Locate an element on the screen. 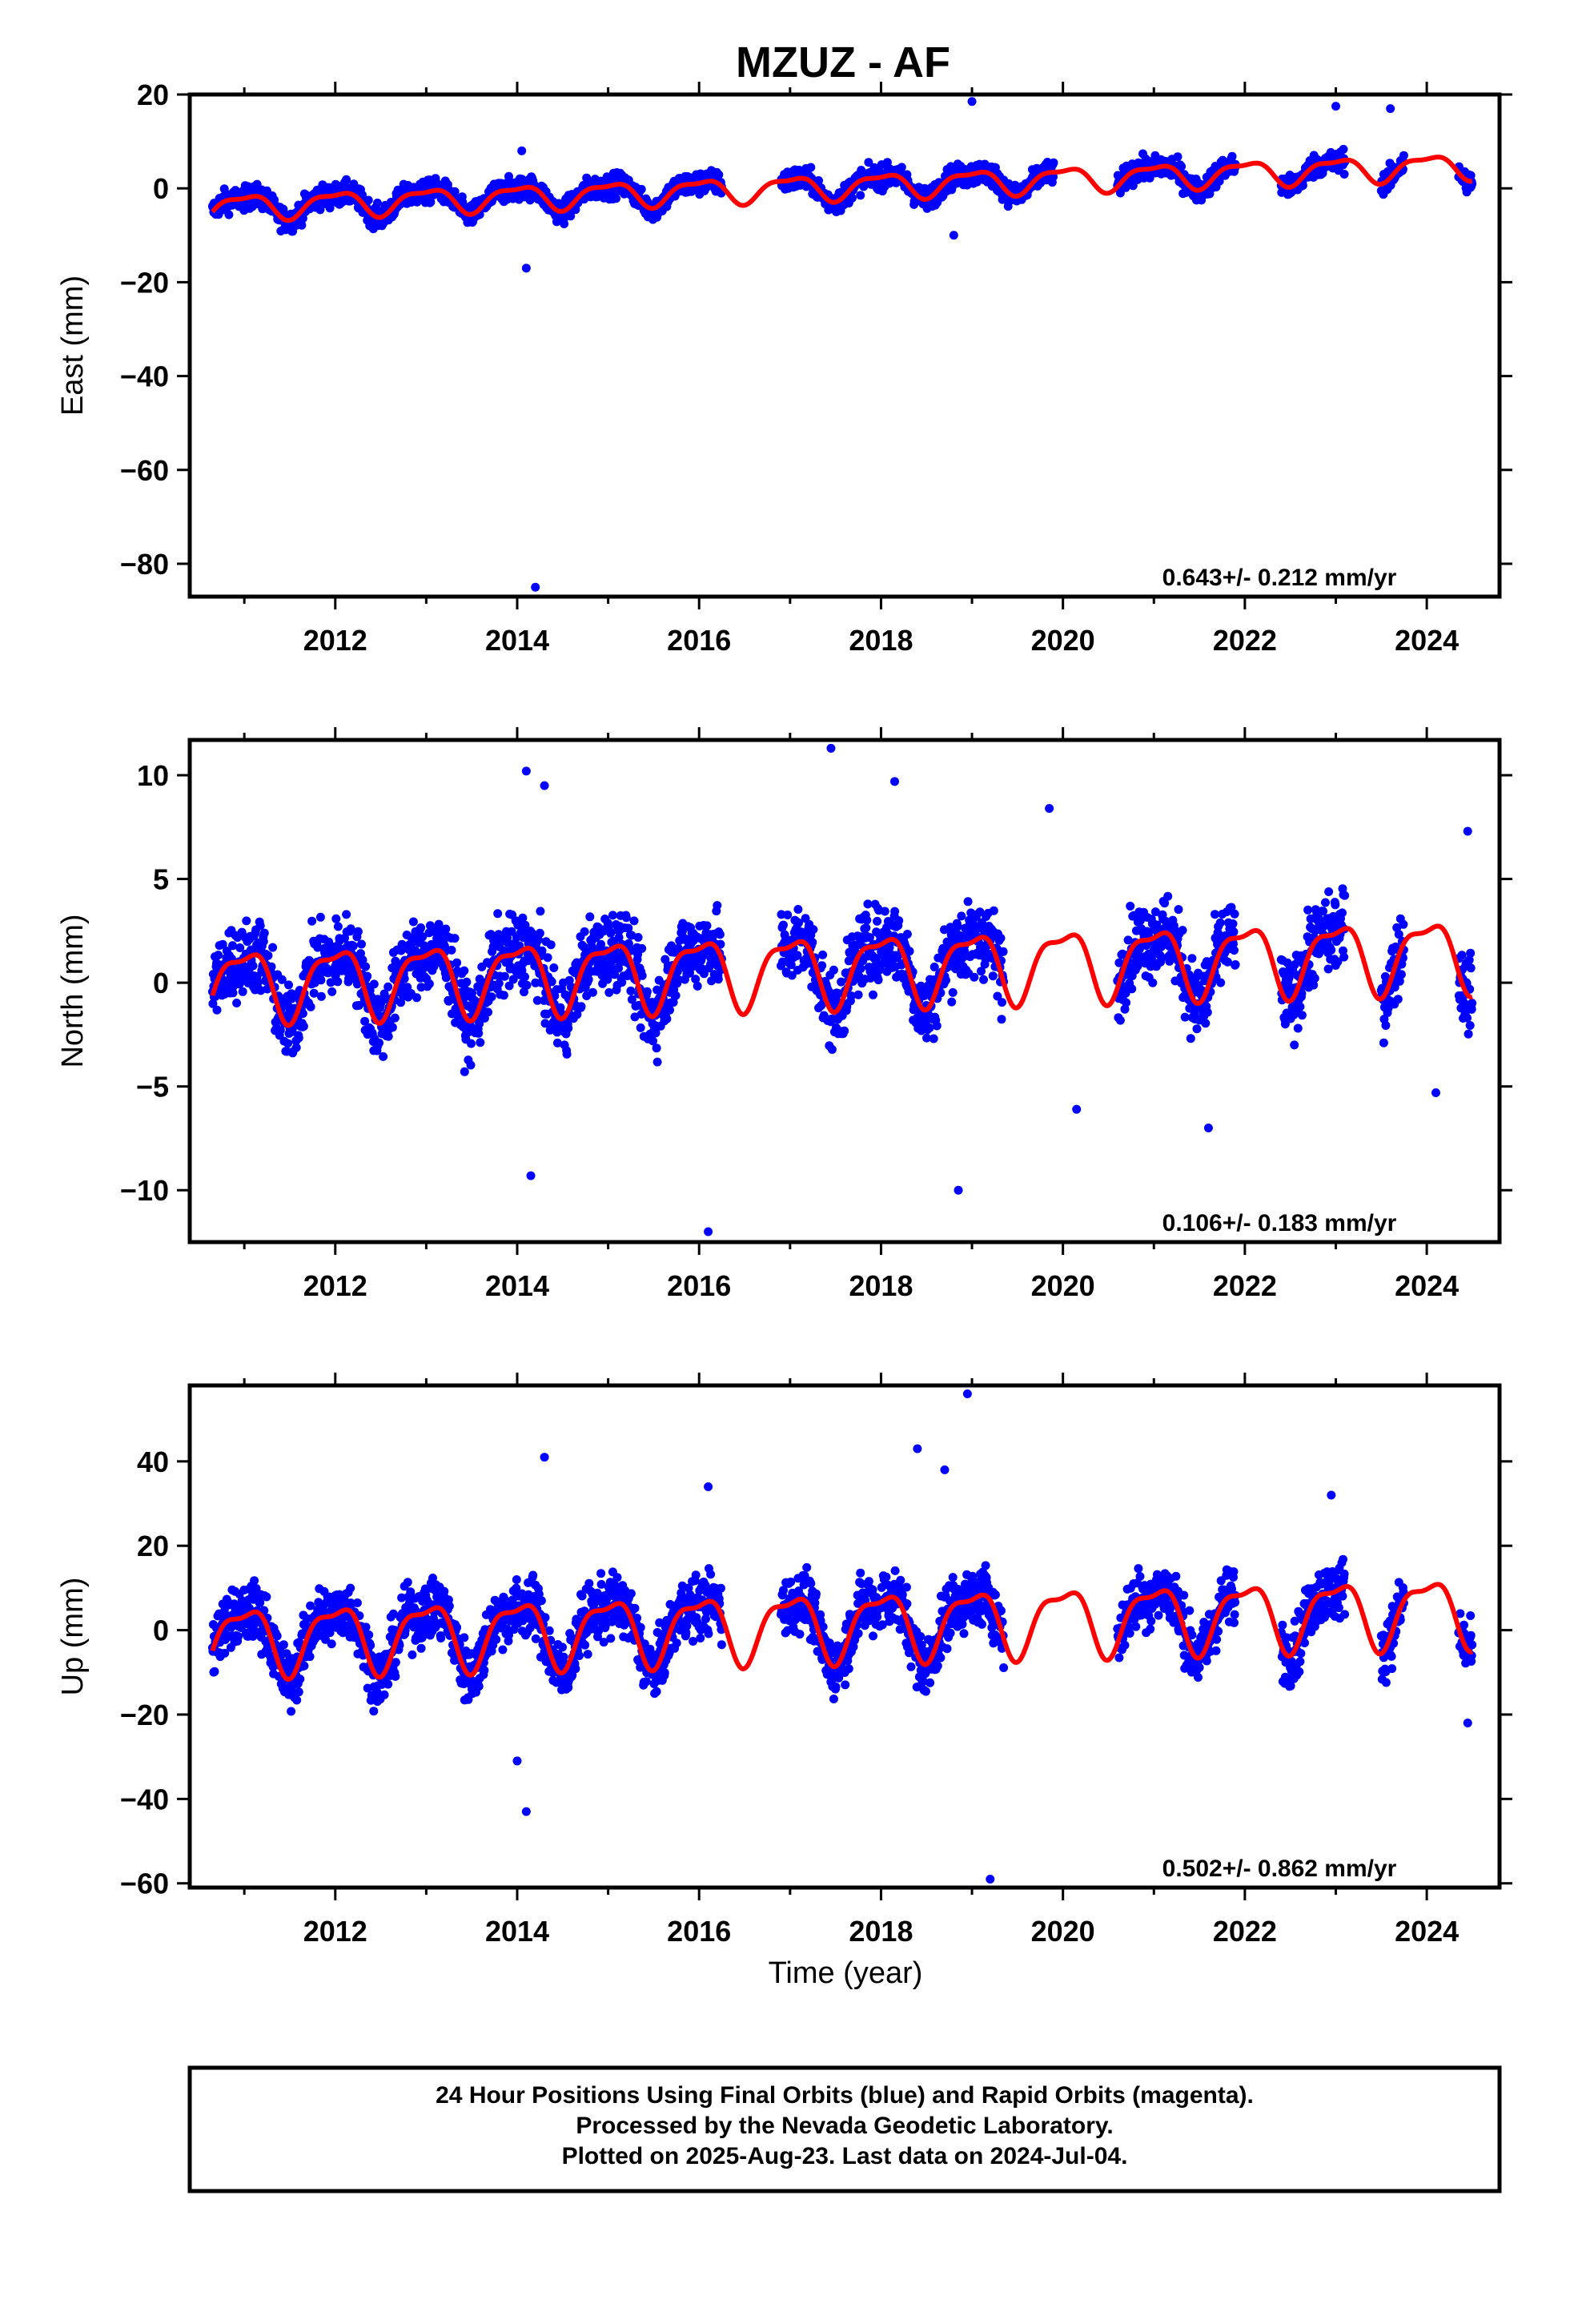 Image resolution: width=1582 pixels, height=2324 pixels. y-tick-label: 5 is located at coordinates (161, 880).